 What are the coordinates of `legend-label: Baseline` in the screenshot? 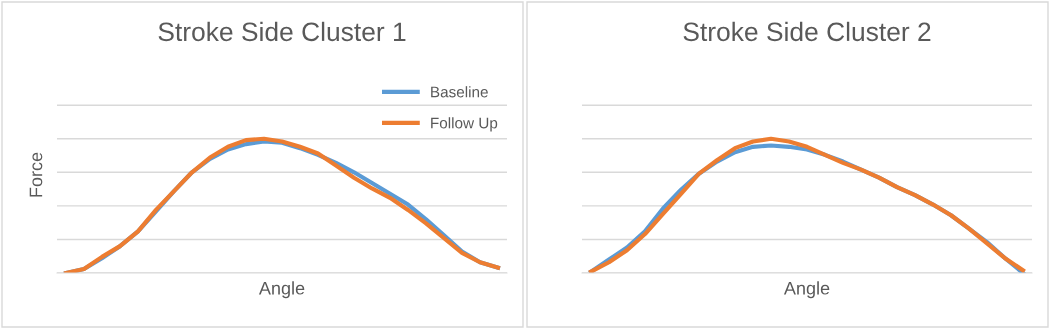 It's located at (459, 92).